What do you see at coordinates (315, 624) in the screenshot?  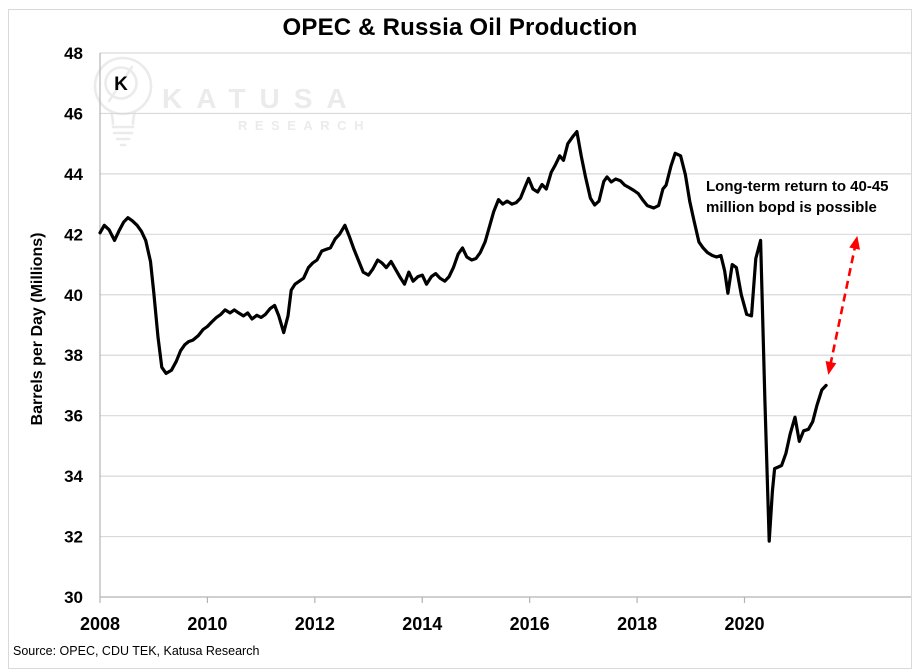 I see `x-tick-label: 2012` at bounding box center [315, 624].